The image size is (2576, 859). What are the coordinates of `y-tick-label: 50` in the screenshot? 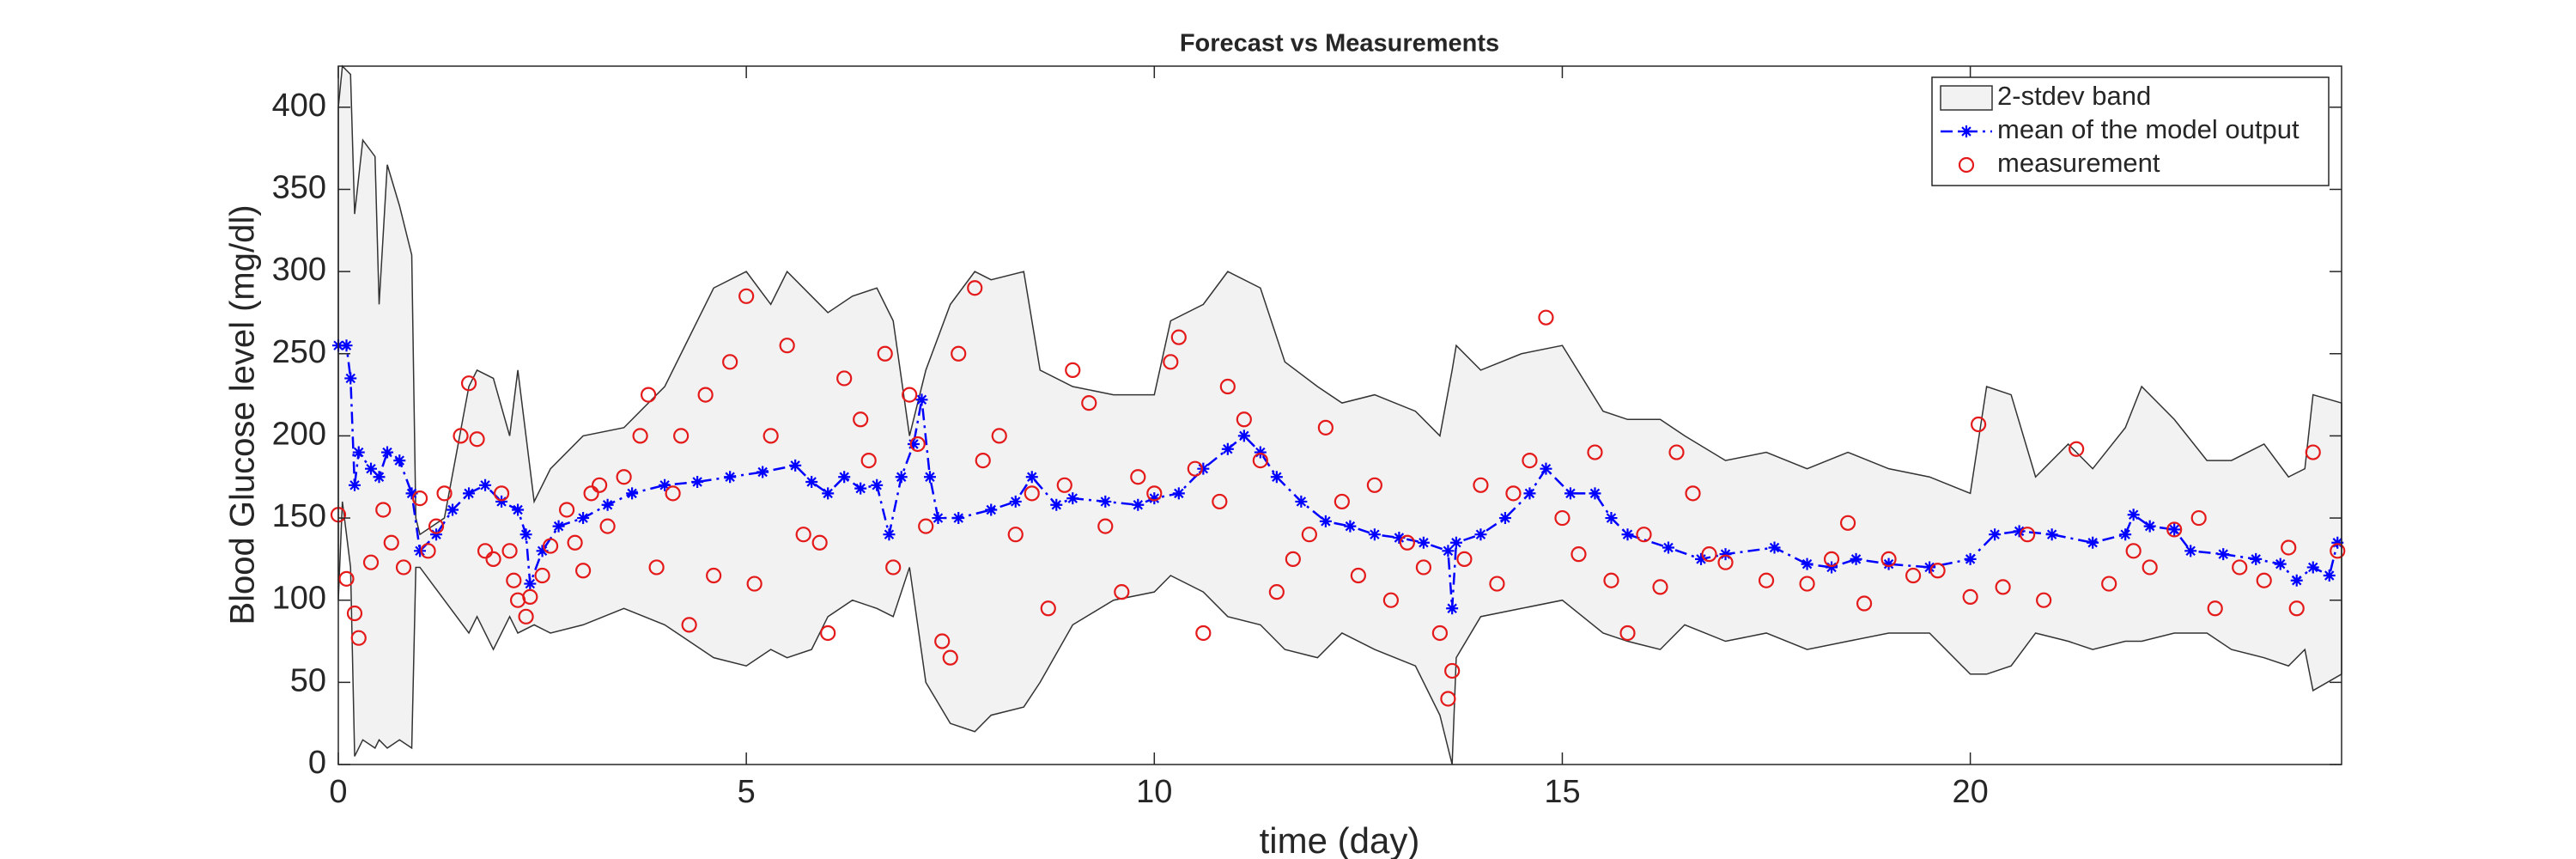 It's located at (308, 680).